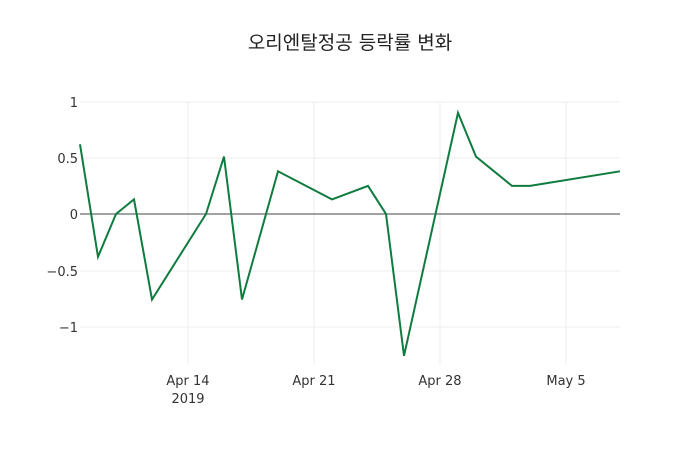 This screenshot has height=450, width=700. What do you see at coordinates (350, 43) in the screenshot?
I see `chart-title: 오리엔탈정공 등락률 변화` at bounding box center [350, 43].